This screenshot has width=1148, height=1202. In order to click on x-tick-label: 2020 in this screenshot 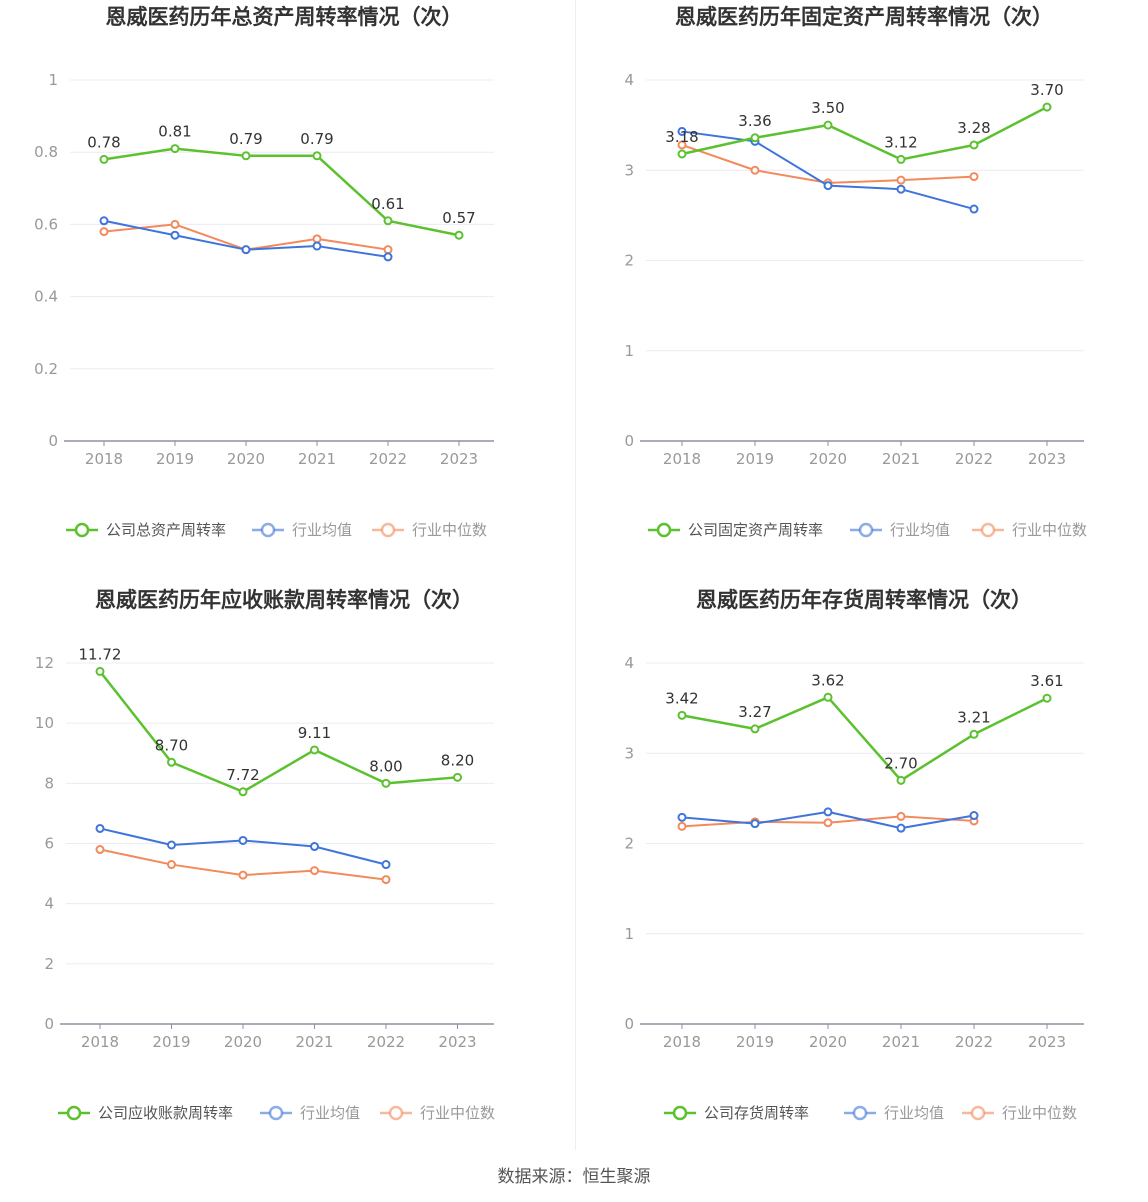, I will do `click(246, 459)`.